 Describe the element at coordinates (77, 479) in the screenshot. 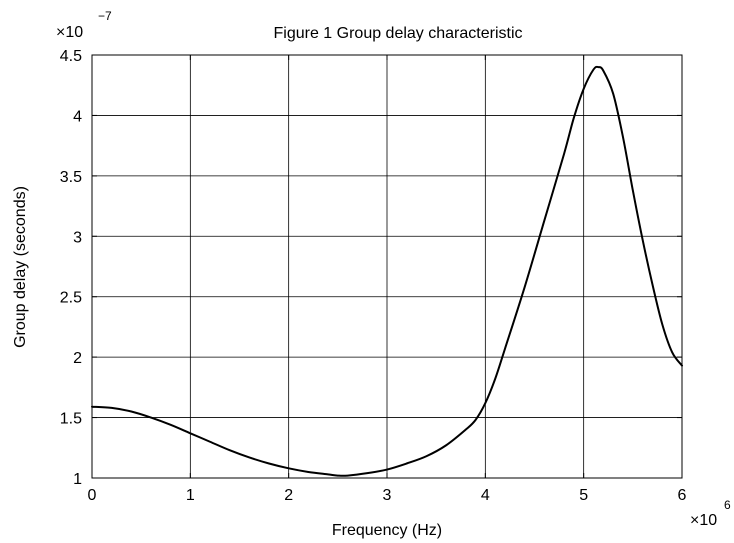

I see `y-tick-label: 1` at that location.